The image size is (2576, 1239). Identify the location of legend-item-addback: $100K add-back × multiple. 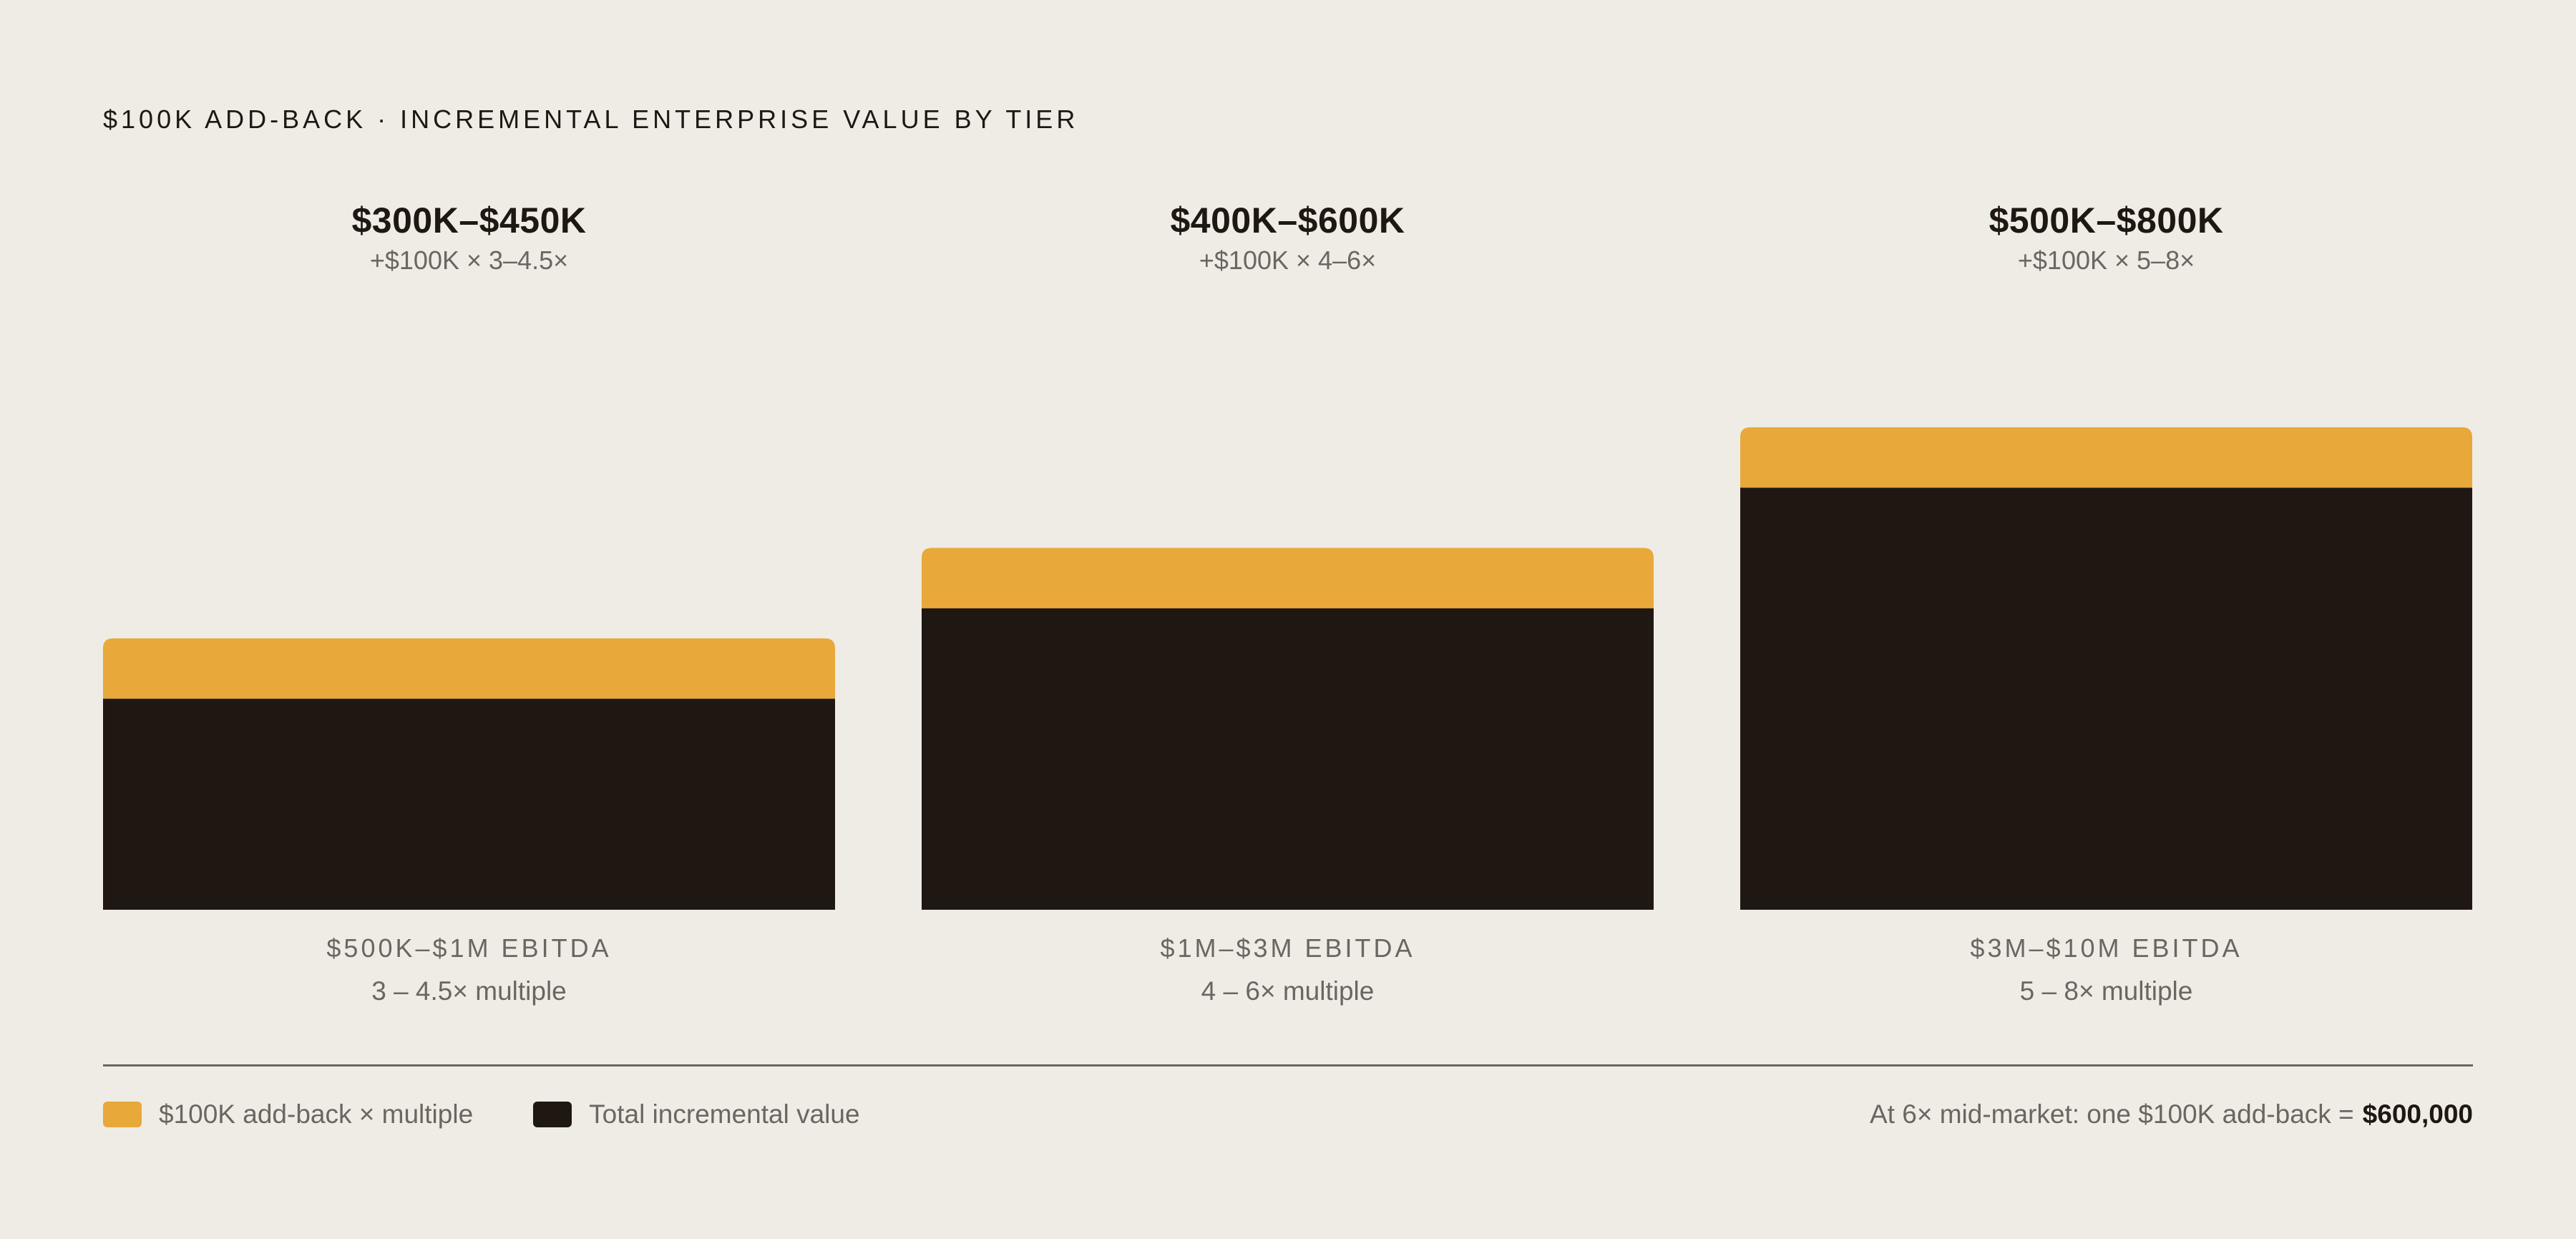
(288, 1114).